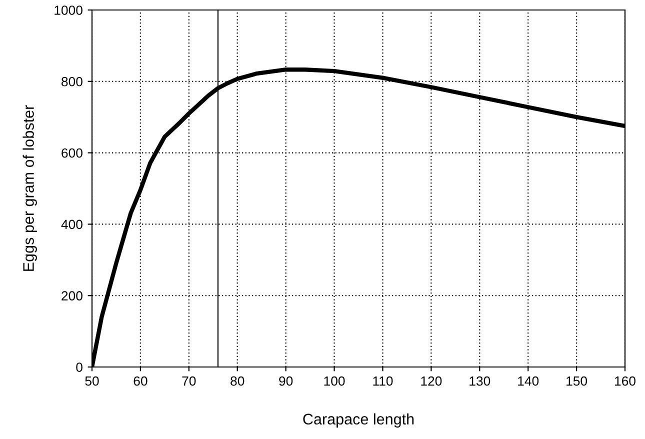 The width and height of the screenshot is (645, 439). What do you see at coordinates (358, 420) in the screenshot?
I see `x-axis-title: Carapace length` at bounding box center [358, 420].